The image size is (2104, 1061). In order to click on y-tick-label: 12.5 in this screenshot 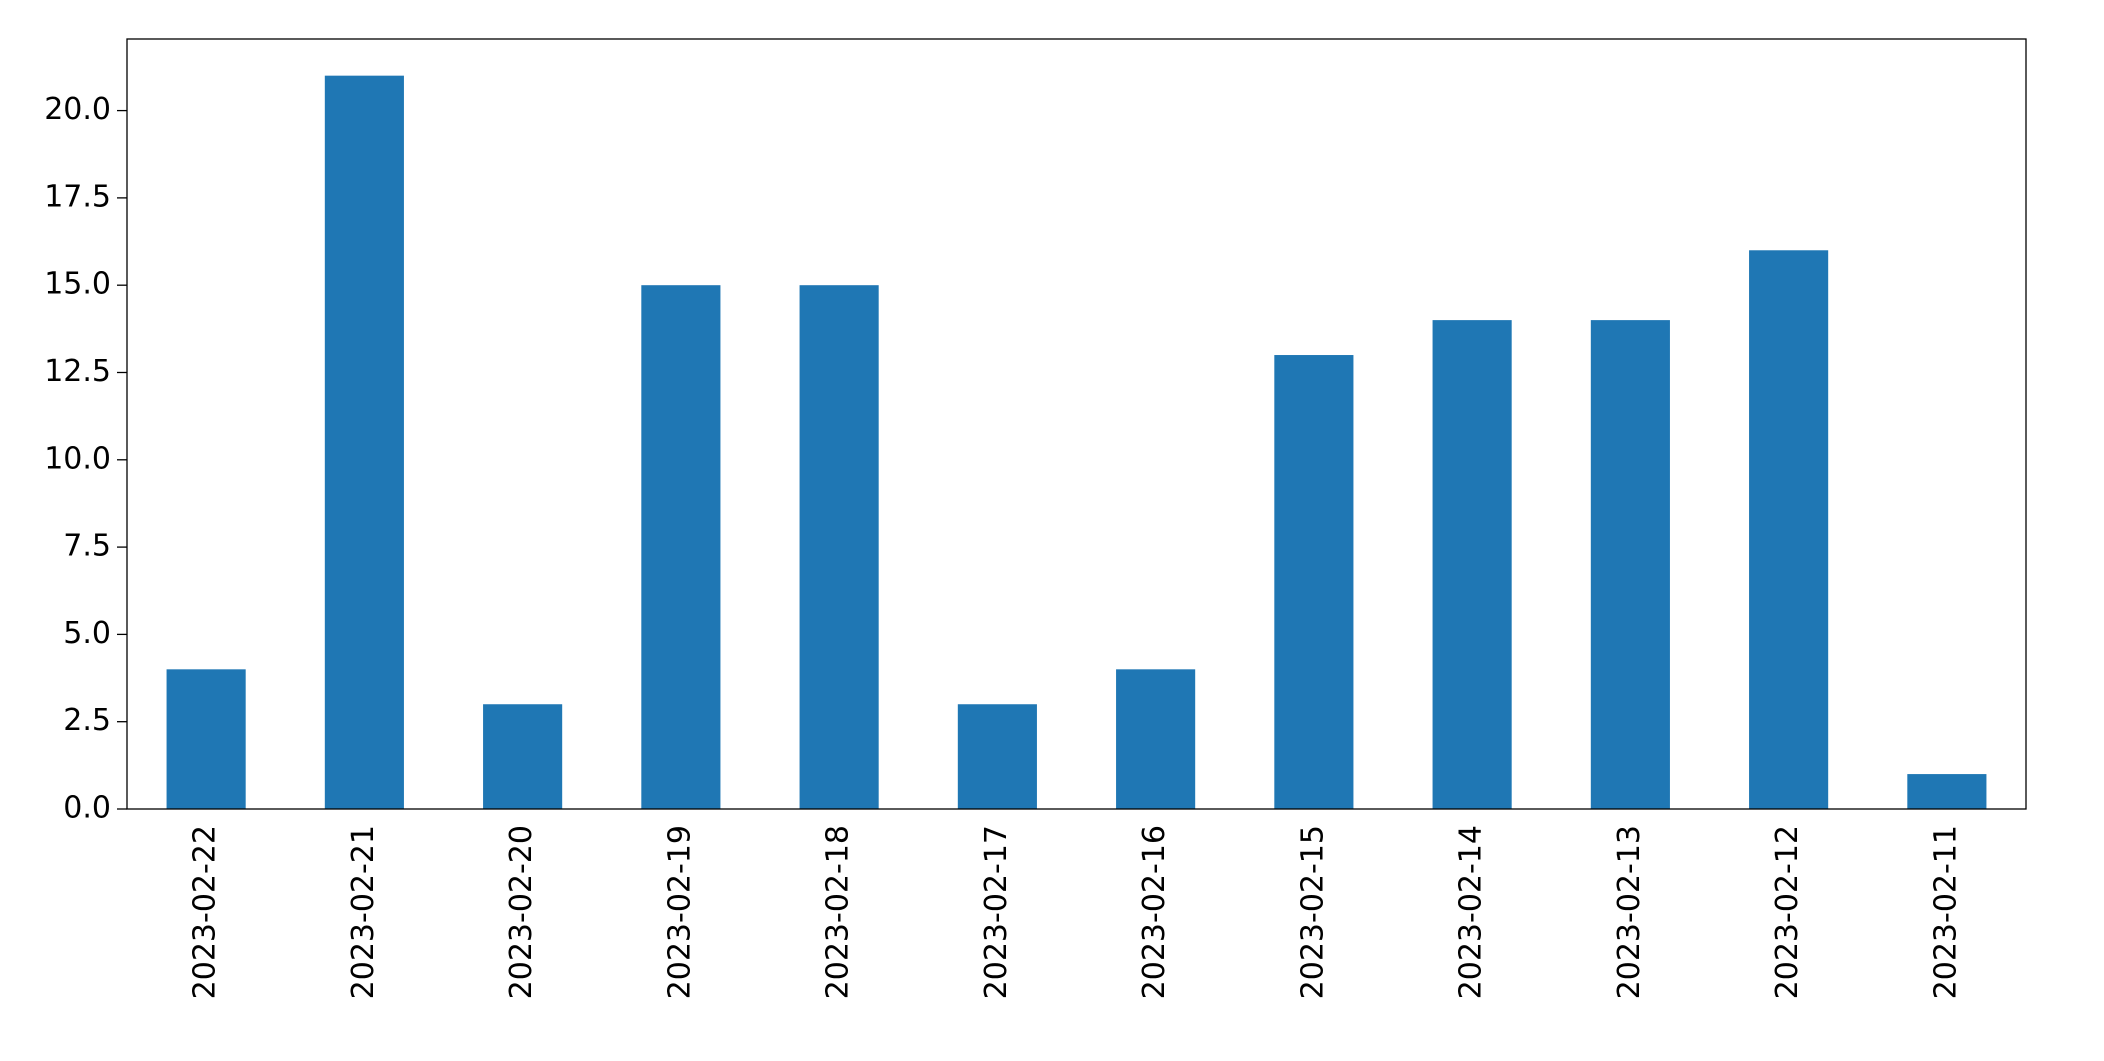, I will do `click(77, 371)`.